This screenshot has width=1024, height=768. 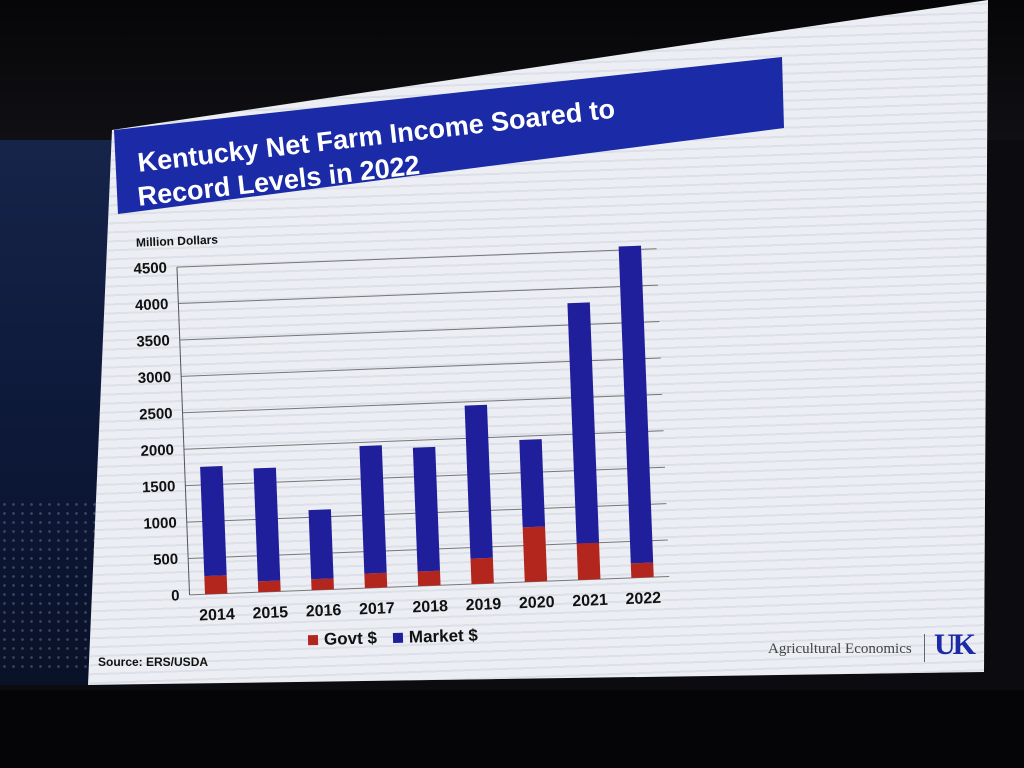 What do you see at coordinates (537, 603) in the screenshot?
I see `x-tick-label: 2020` at bounding box center [537, 603].